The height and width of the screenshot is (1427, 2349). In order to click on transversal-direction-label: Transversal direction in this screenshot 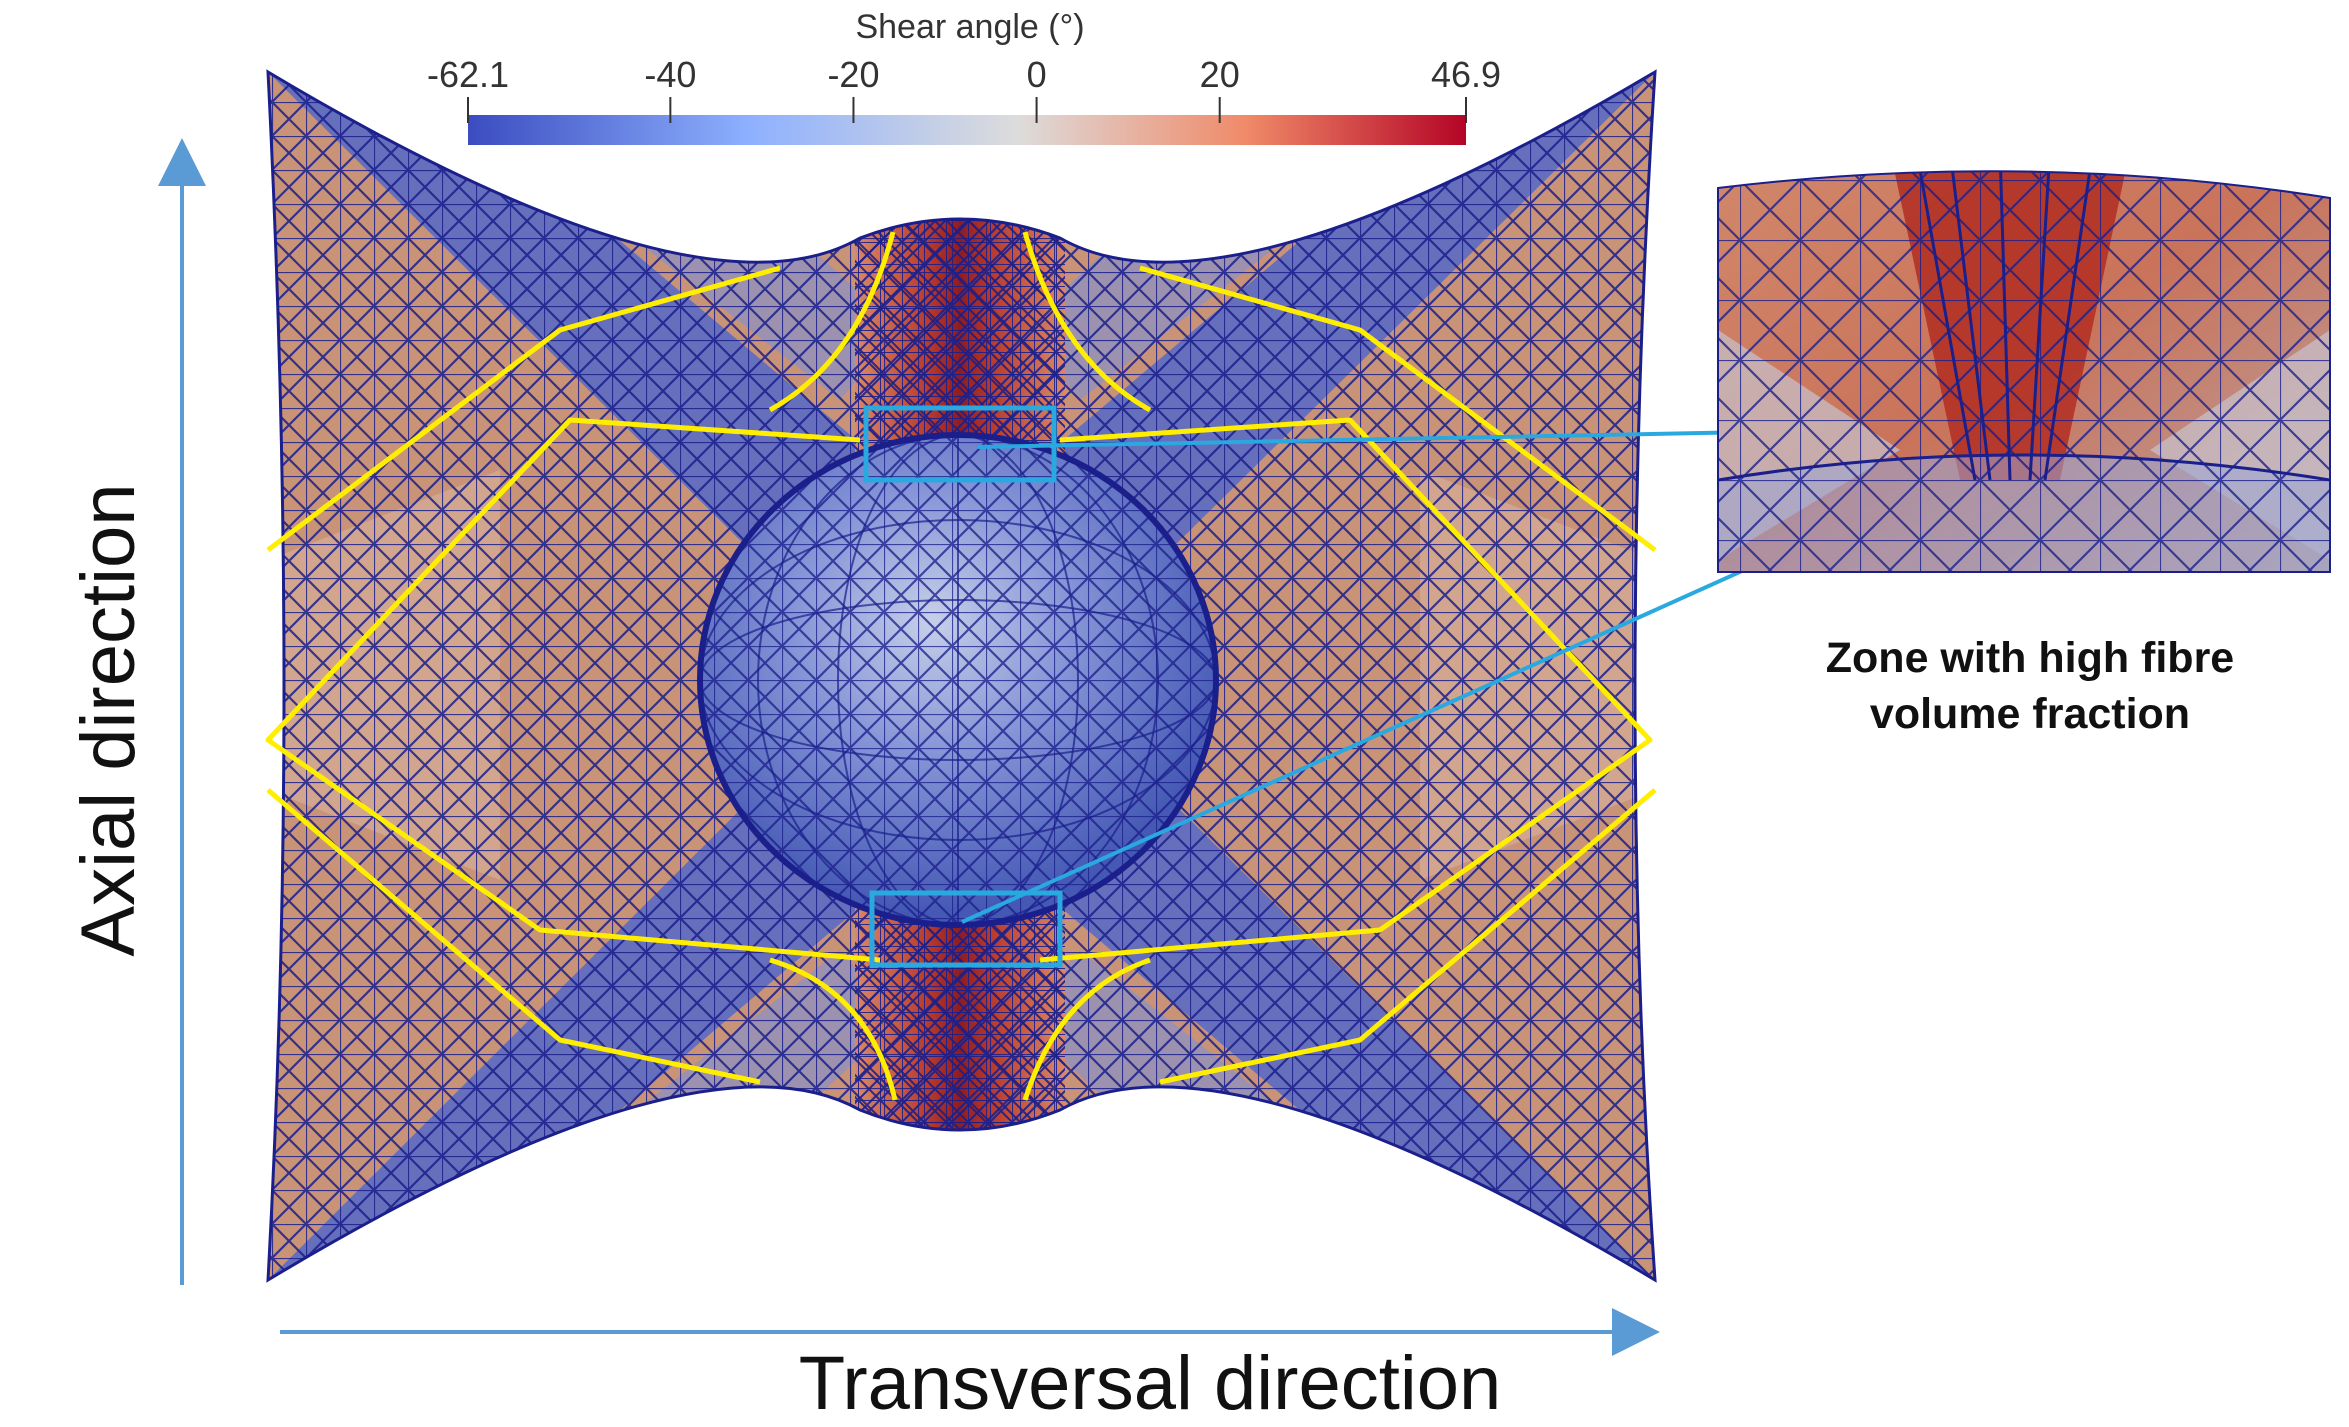, I will do `click(1150, 1383)`.